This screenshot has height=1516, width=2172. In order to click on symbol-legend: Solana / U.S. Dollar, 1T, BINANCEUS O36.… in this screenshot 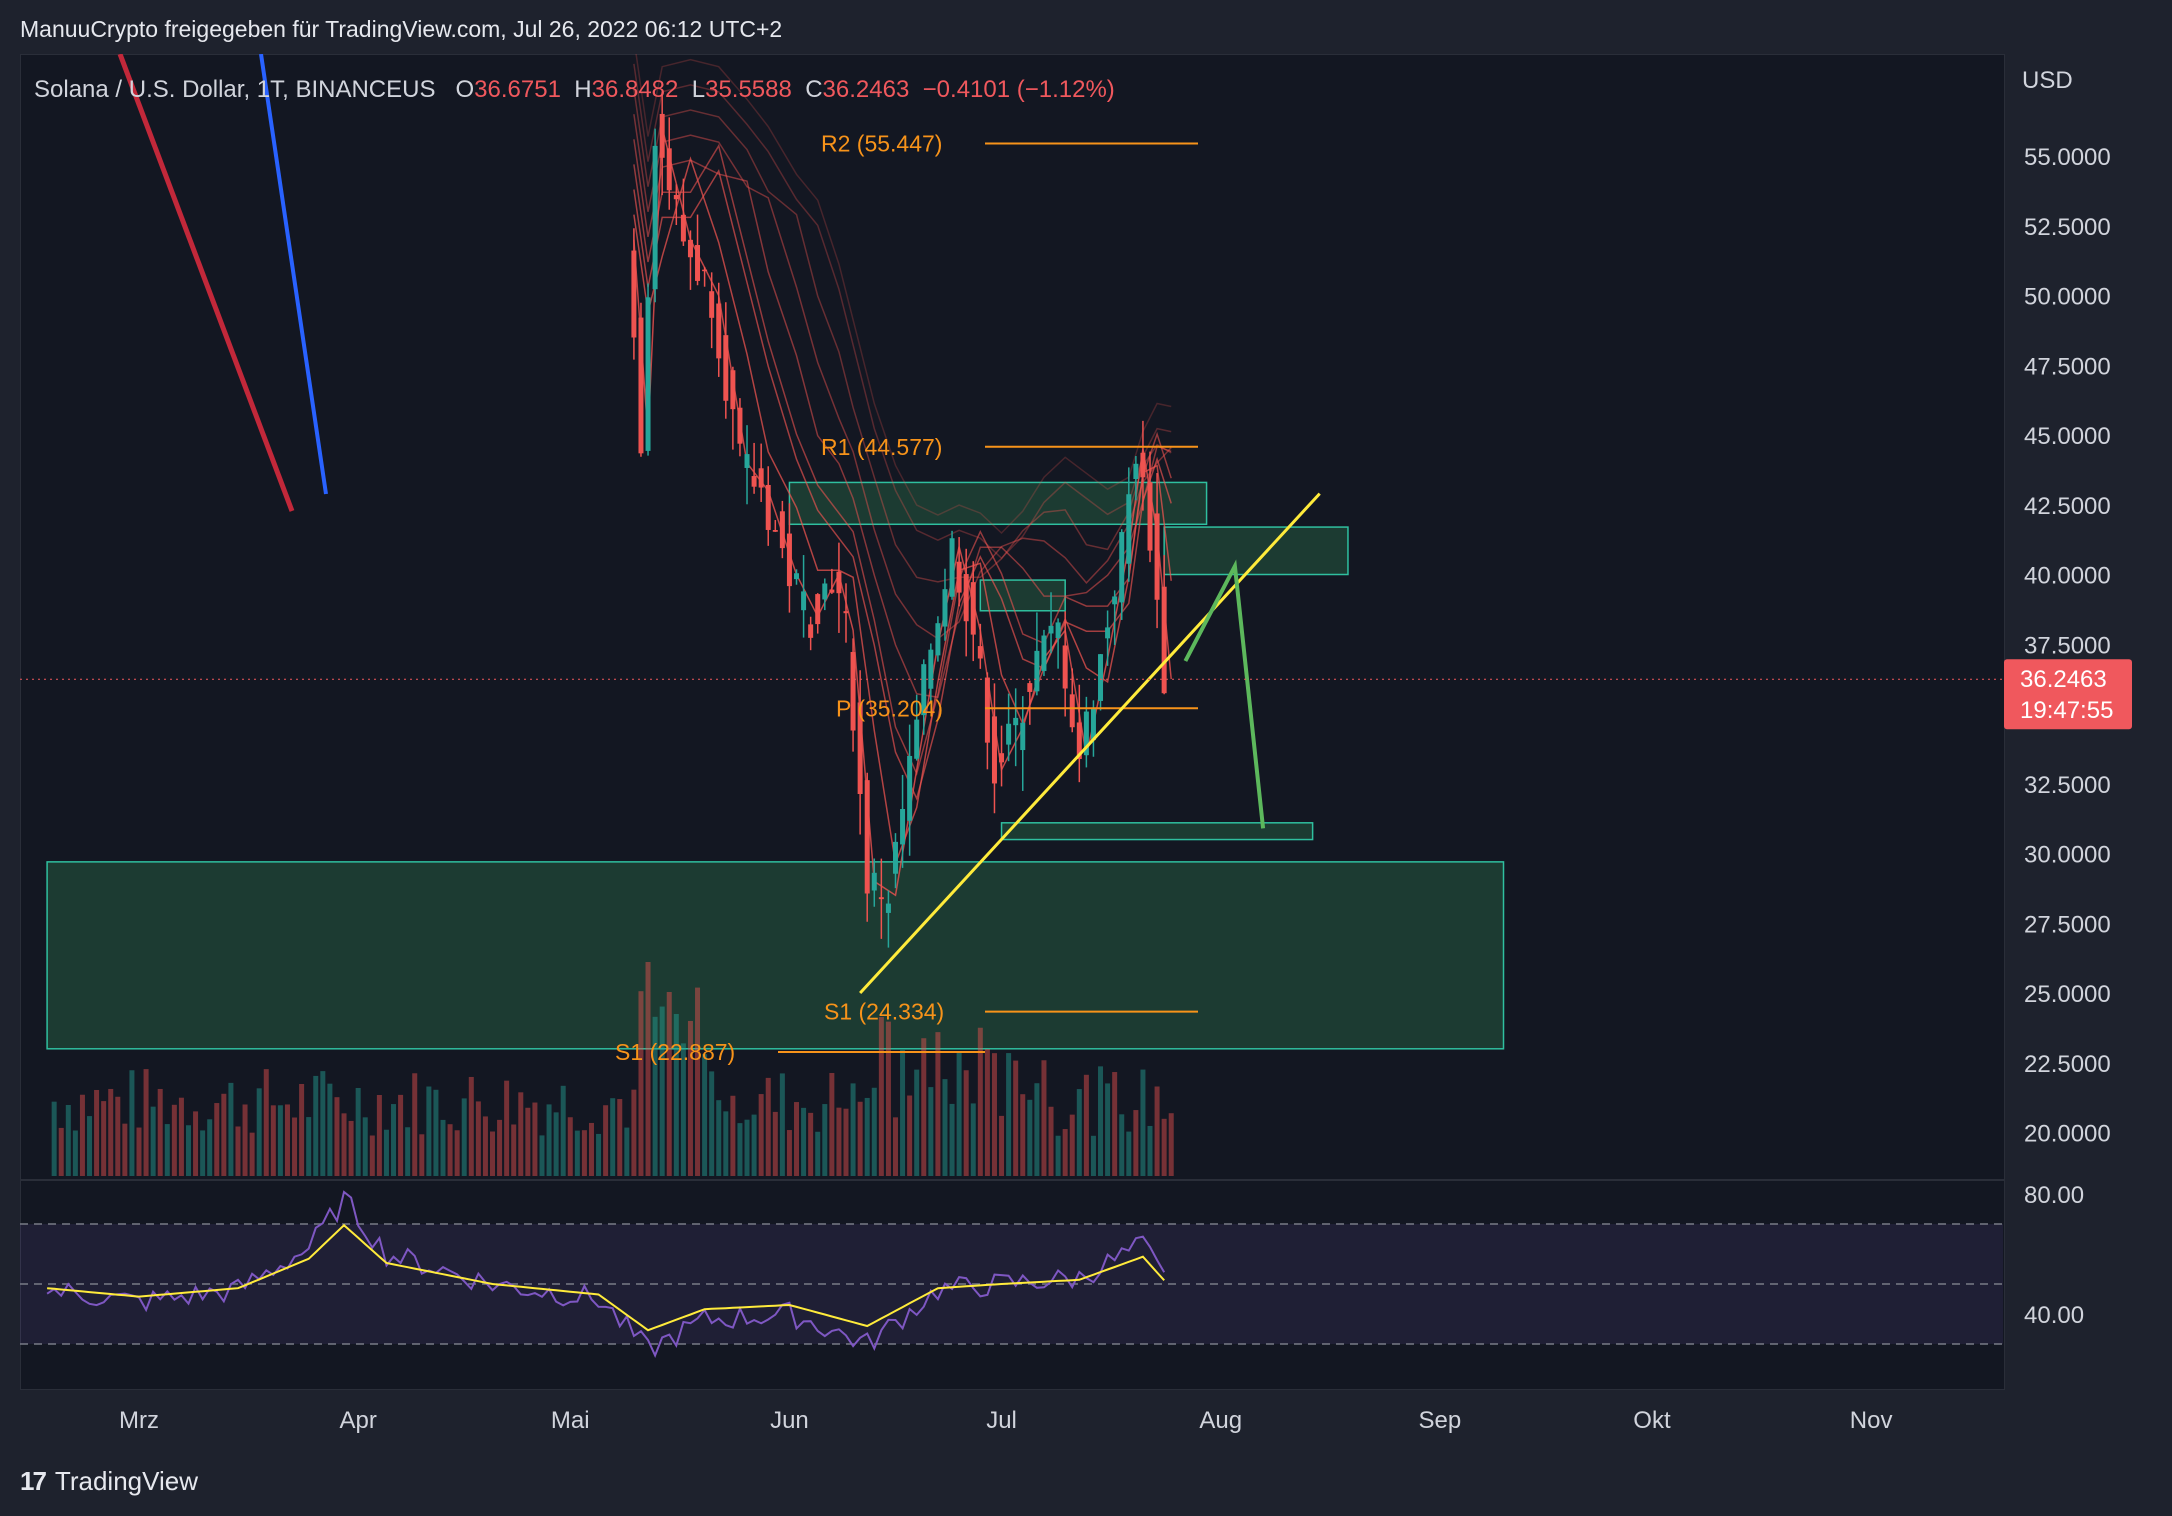, I will do `click(574, 90)`.